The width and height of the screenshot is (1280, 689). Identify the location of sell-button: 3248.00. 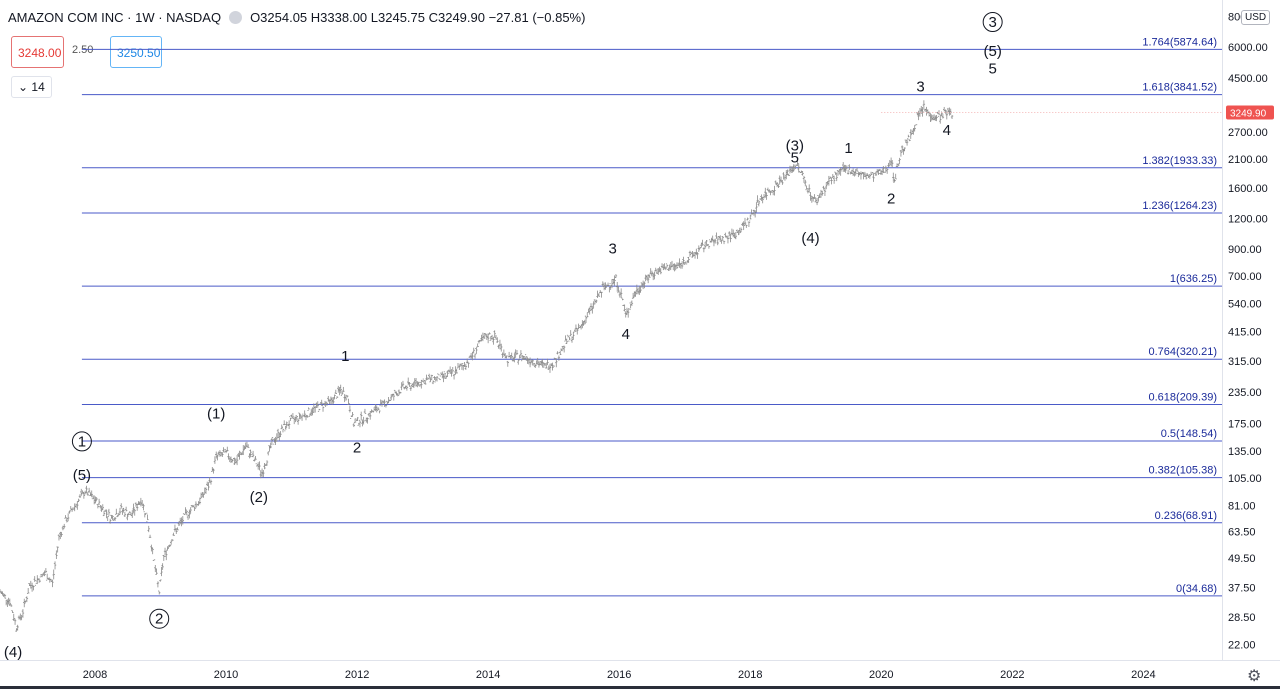
(37, 52).